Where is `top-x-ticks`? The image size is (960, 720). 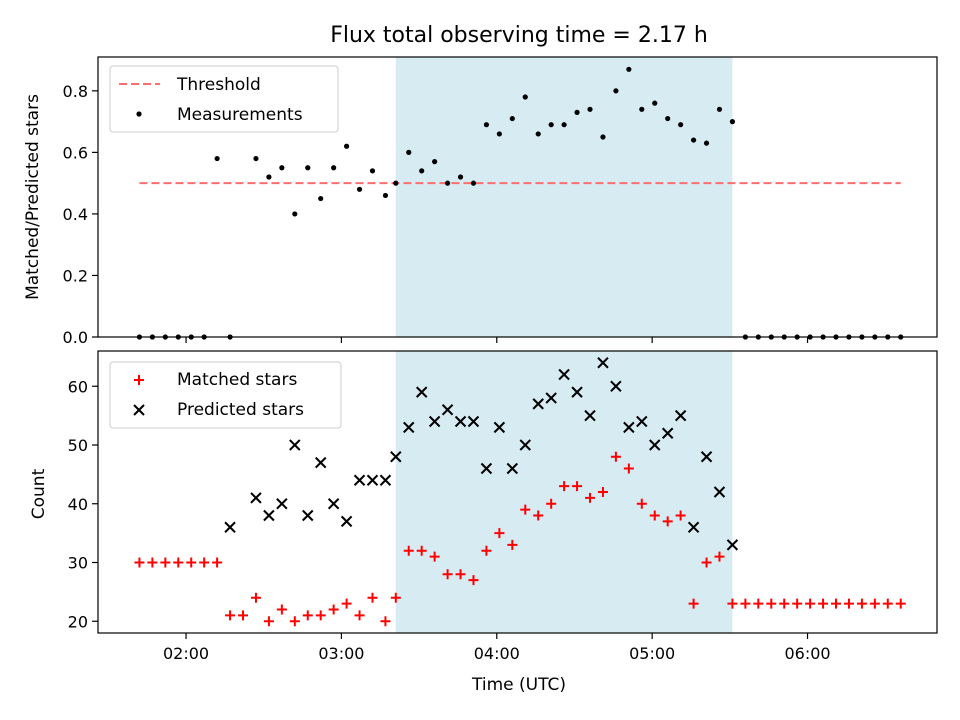 top-x-ticks is located at coordinates (497, 340).